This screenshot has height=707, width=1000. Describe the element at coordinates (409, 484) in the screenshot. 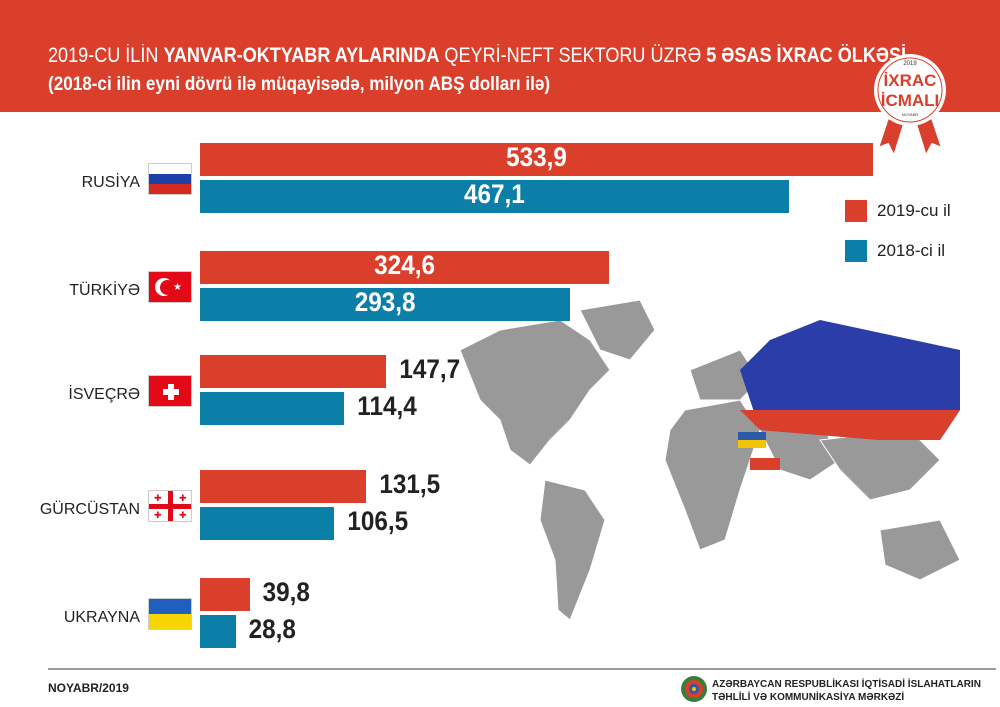

I see `data-label: 131,5` at that location.